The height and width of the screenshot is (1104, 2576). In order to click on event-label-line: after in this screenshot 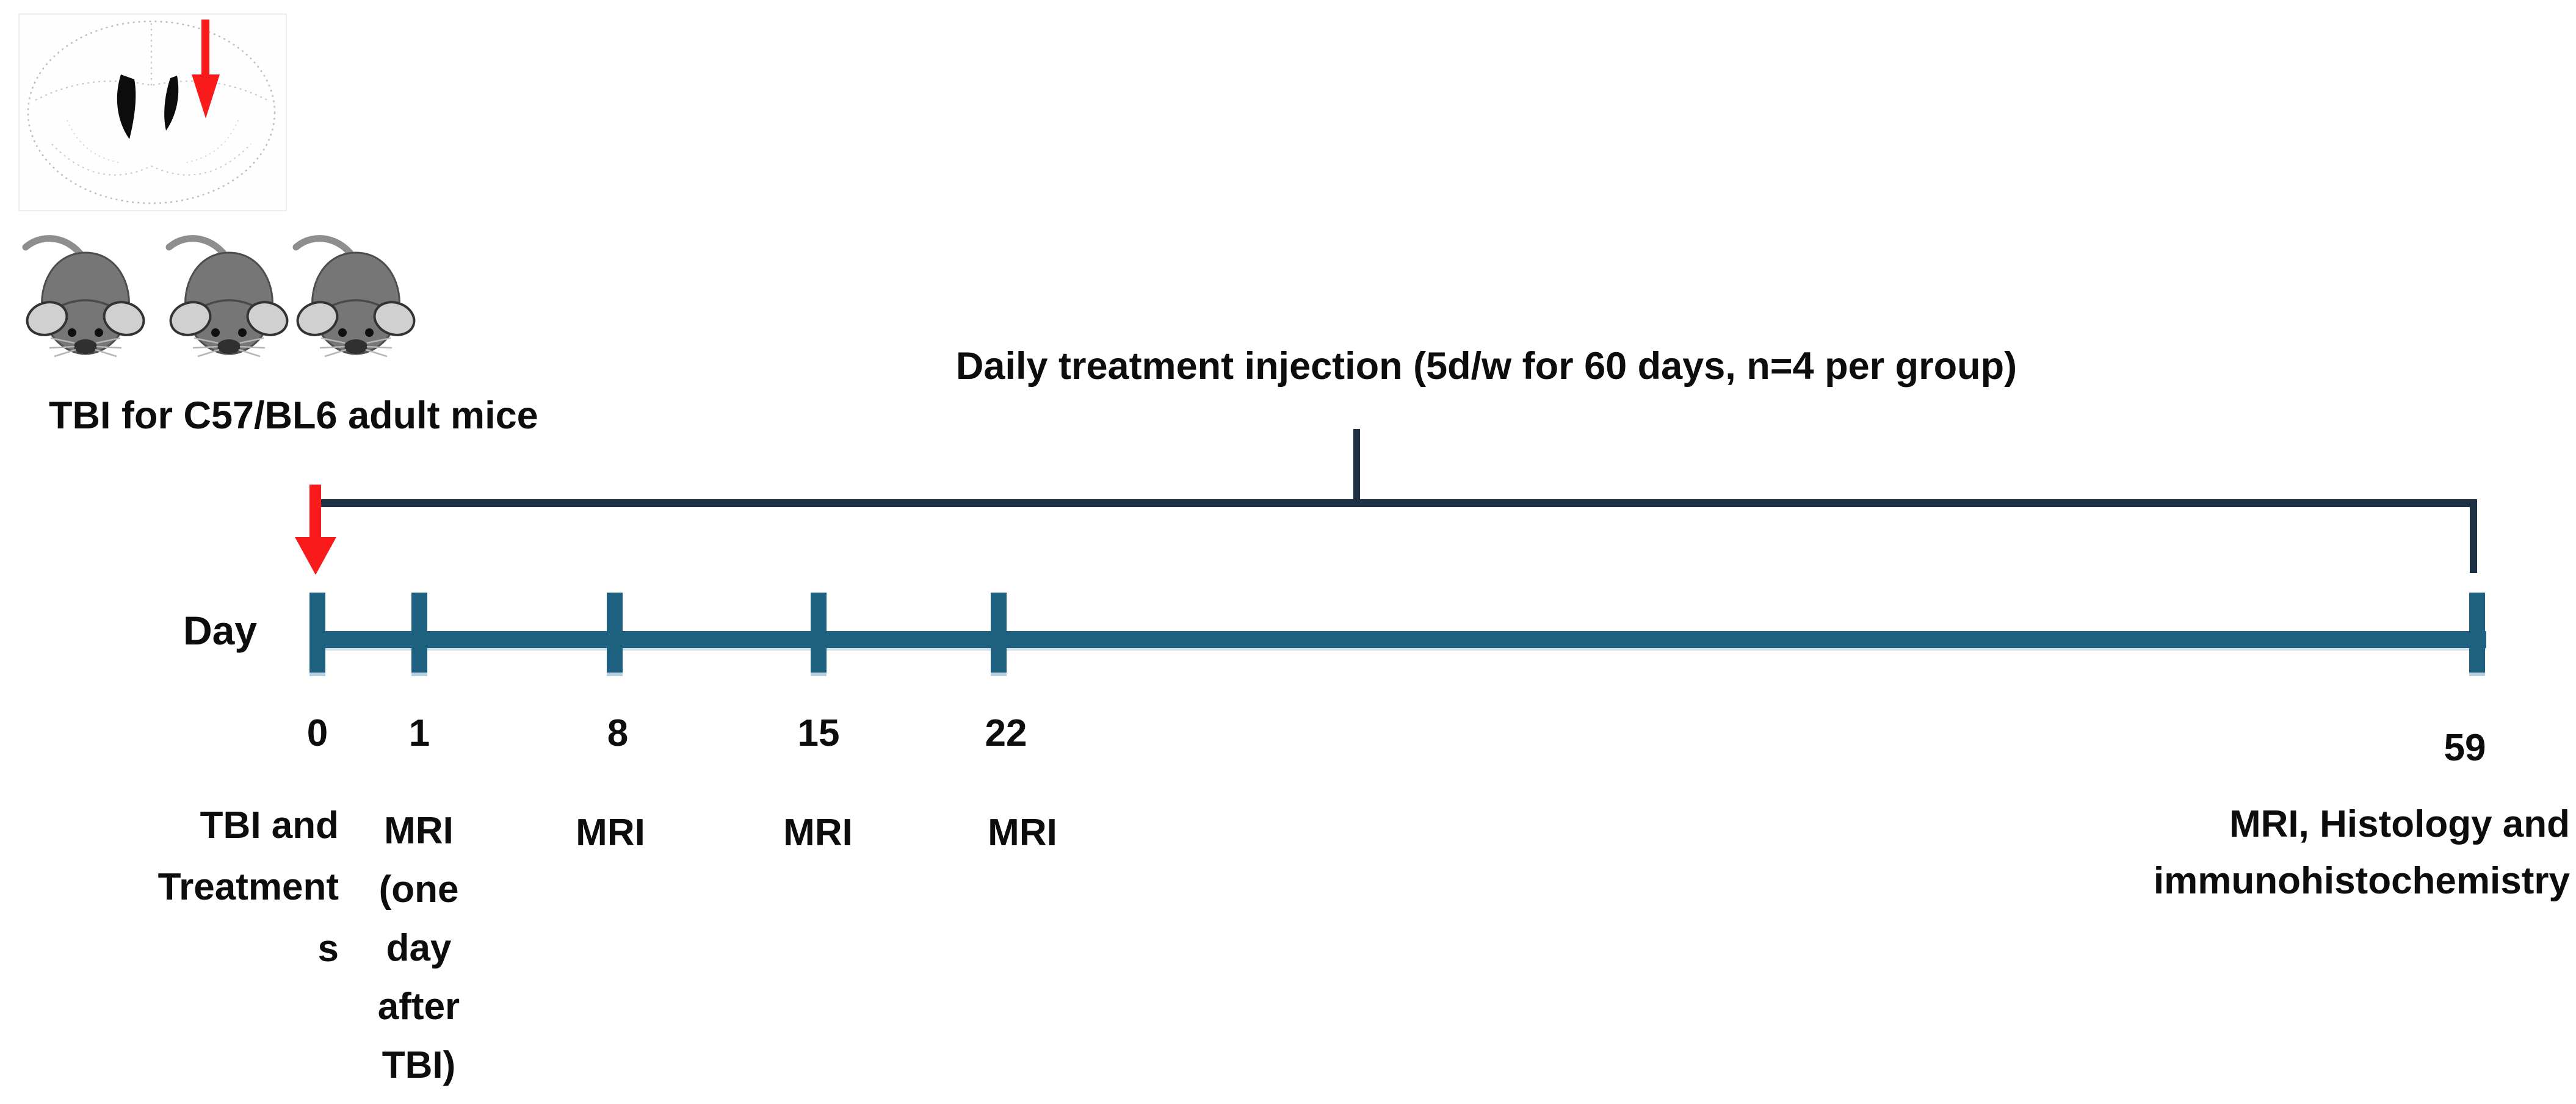, I will do `click(418, 1007)`.